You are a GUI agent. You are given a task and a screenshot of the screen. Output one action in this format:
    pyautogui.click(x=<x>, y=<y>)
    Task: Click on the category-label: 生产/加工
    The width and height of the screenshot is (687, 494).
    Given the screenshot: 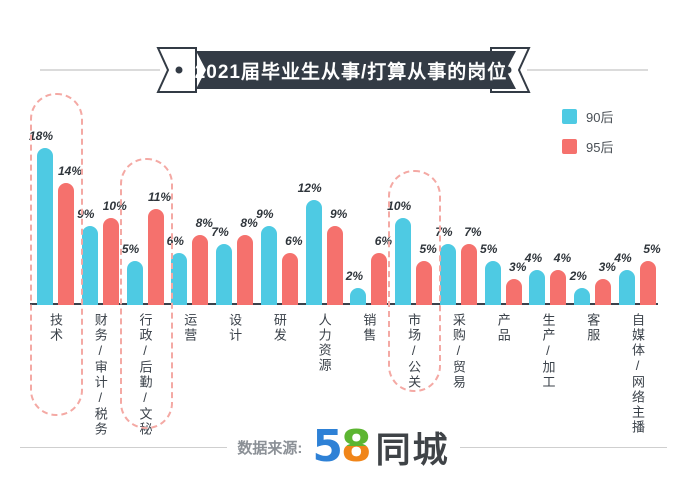 What is the action you would take?
    pyautogui.click(x=548, y=351)
    